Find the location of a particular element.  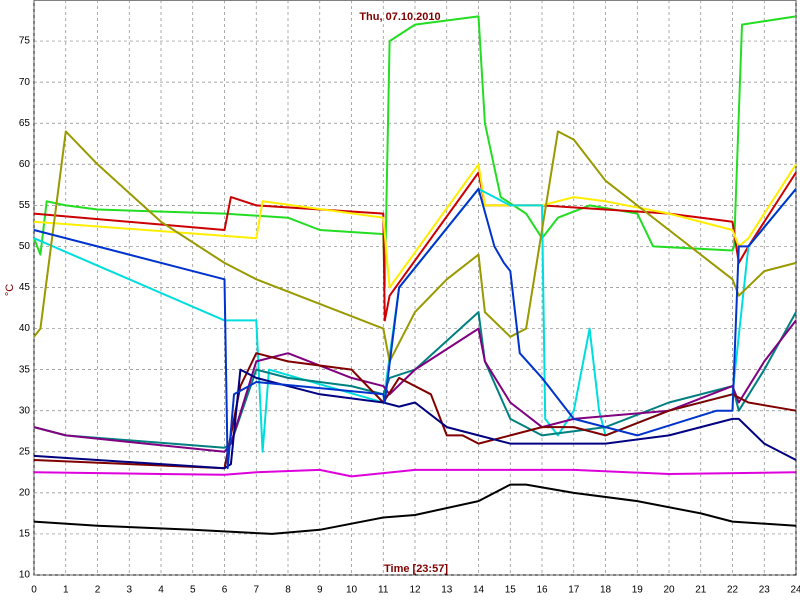

y-tick-label: 15 is located at coordinates (25, 534).